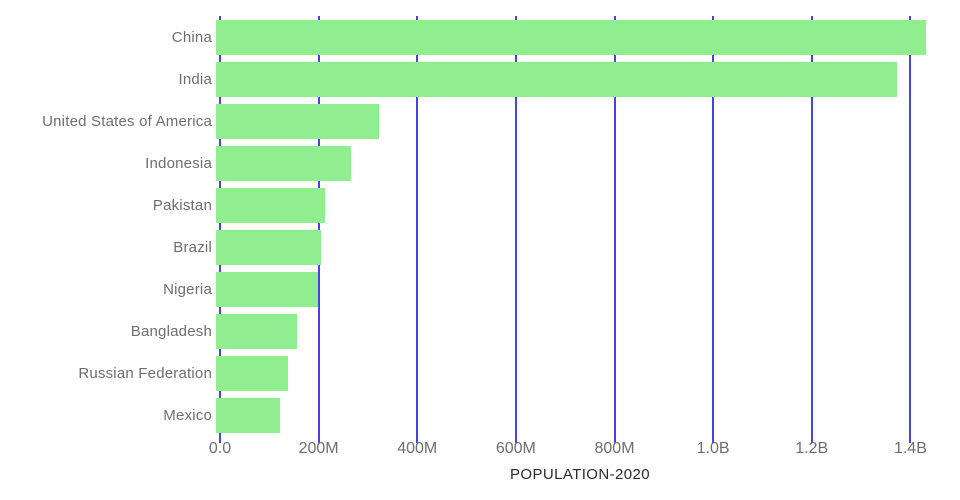 The height and width of the screenshot is (500, 960). Describe the element at coordinates (187, 290) in the screenshot. I see `category-label: Nigeria` at that location.